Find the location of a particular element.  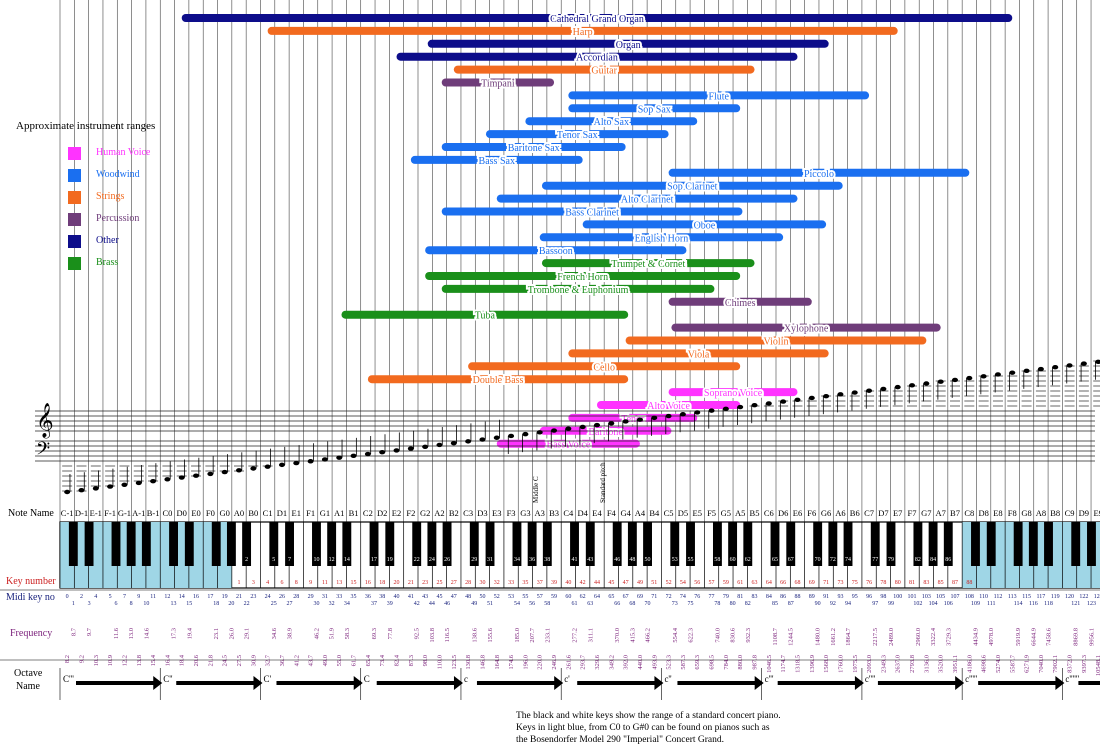

midi-number: 43 is located at coordinates (425, 597).